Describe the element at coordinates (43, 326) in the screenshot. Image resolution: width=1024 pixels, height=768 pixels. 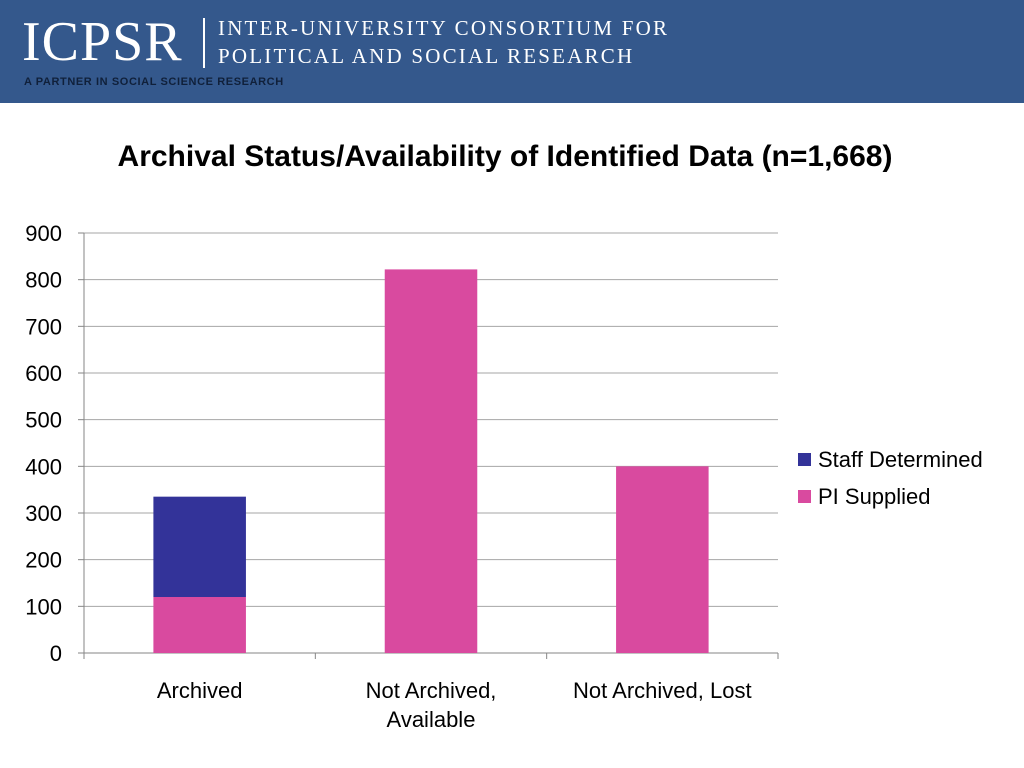
I see `y-tick-label: 700` at that location.